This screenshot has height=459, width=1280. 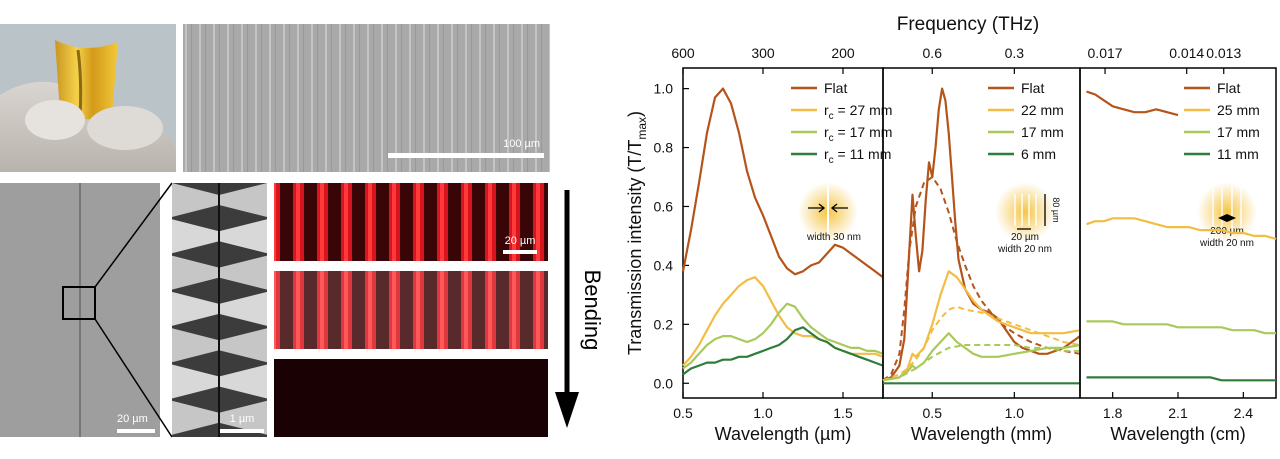 What do you see at coordinates (1238, 110) in the screenshot?
I see `legend-name: 25 mm` at bounding box center [1238, 110].